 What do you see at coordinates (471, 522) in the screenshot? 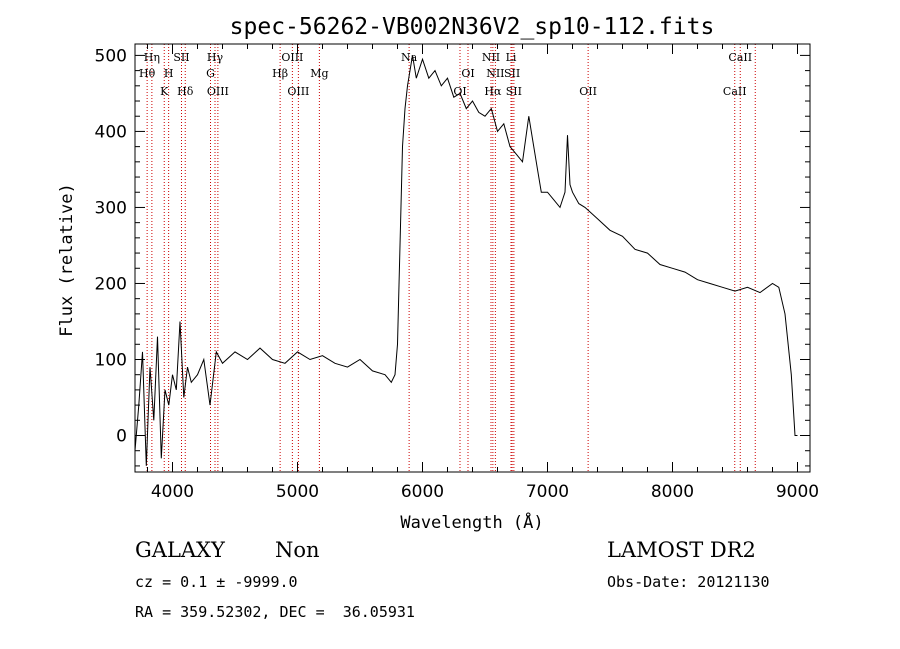
I see `x-axis-label: Wavelength (Å)` at bounding box center [471, 522].